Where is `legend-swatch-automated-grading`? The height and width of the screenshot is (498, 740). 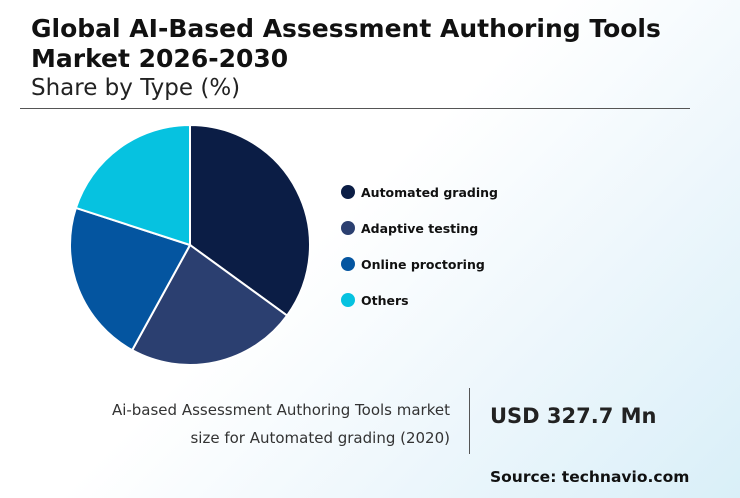
legend-swatch-automated-grading is located at coordinates (348, 192).